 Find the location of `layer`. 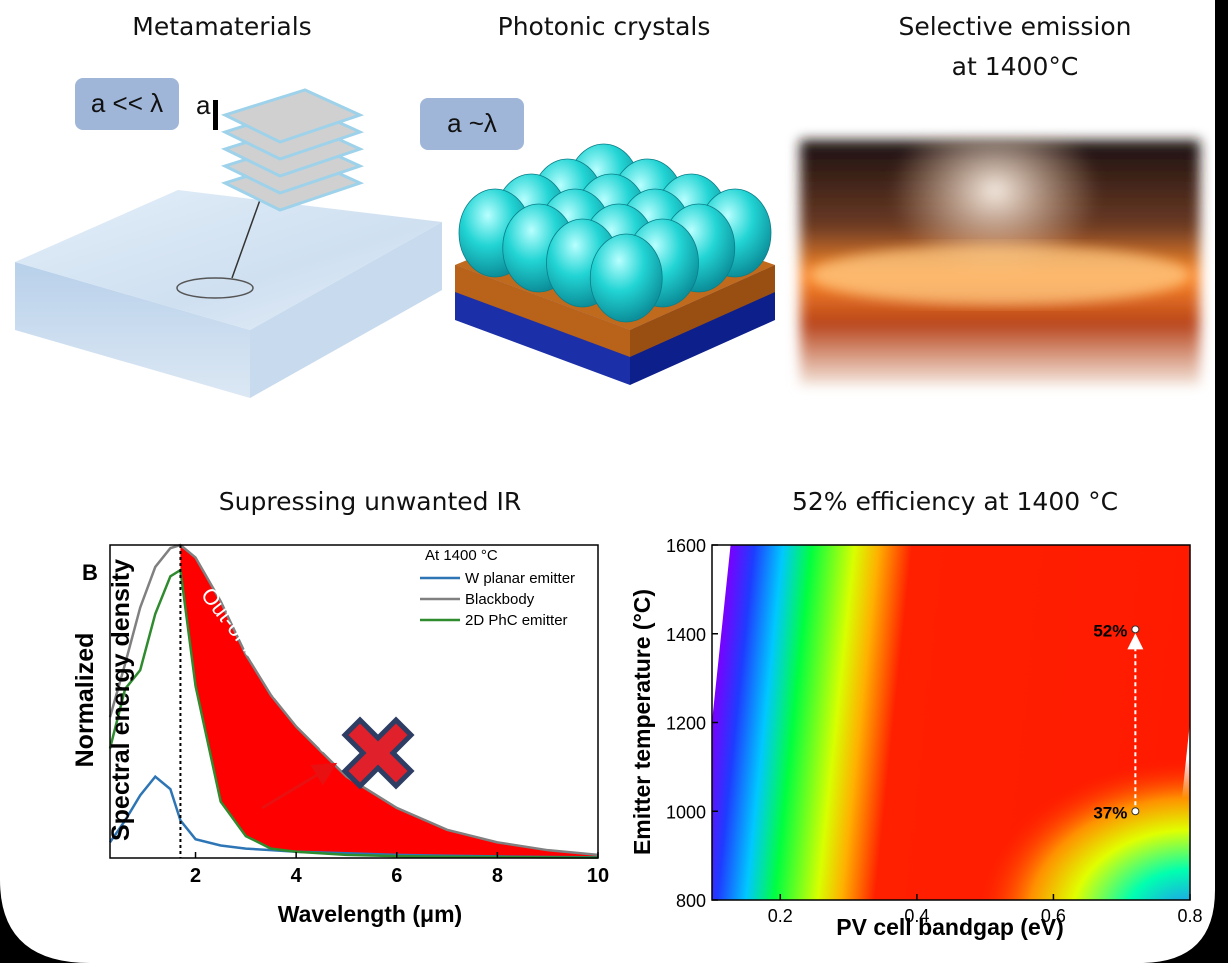

layer is located at coordinates (292, 116).